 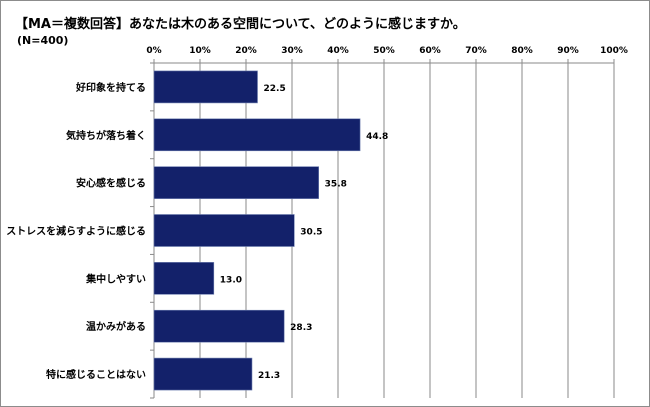 What do you see at coordinates (96, 374) in the screenshot?
I see `category-label: 特に感じることはない` at bounding box center [96, 374].